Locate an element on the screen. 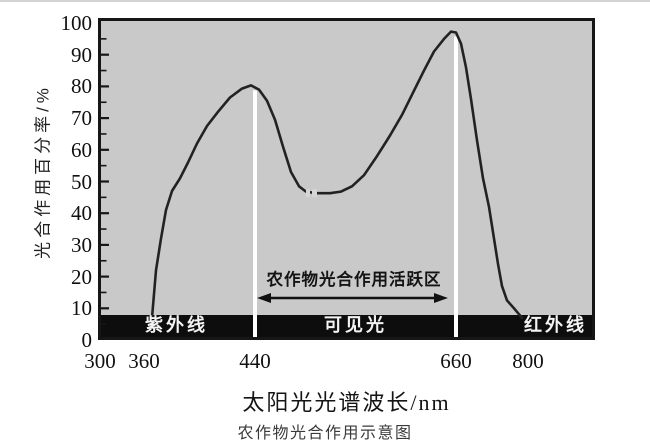  y-tick-label: 70 is located at coordinates (81, 118).